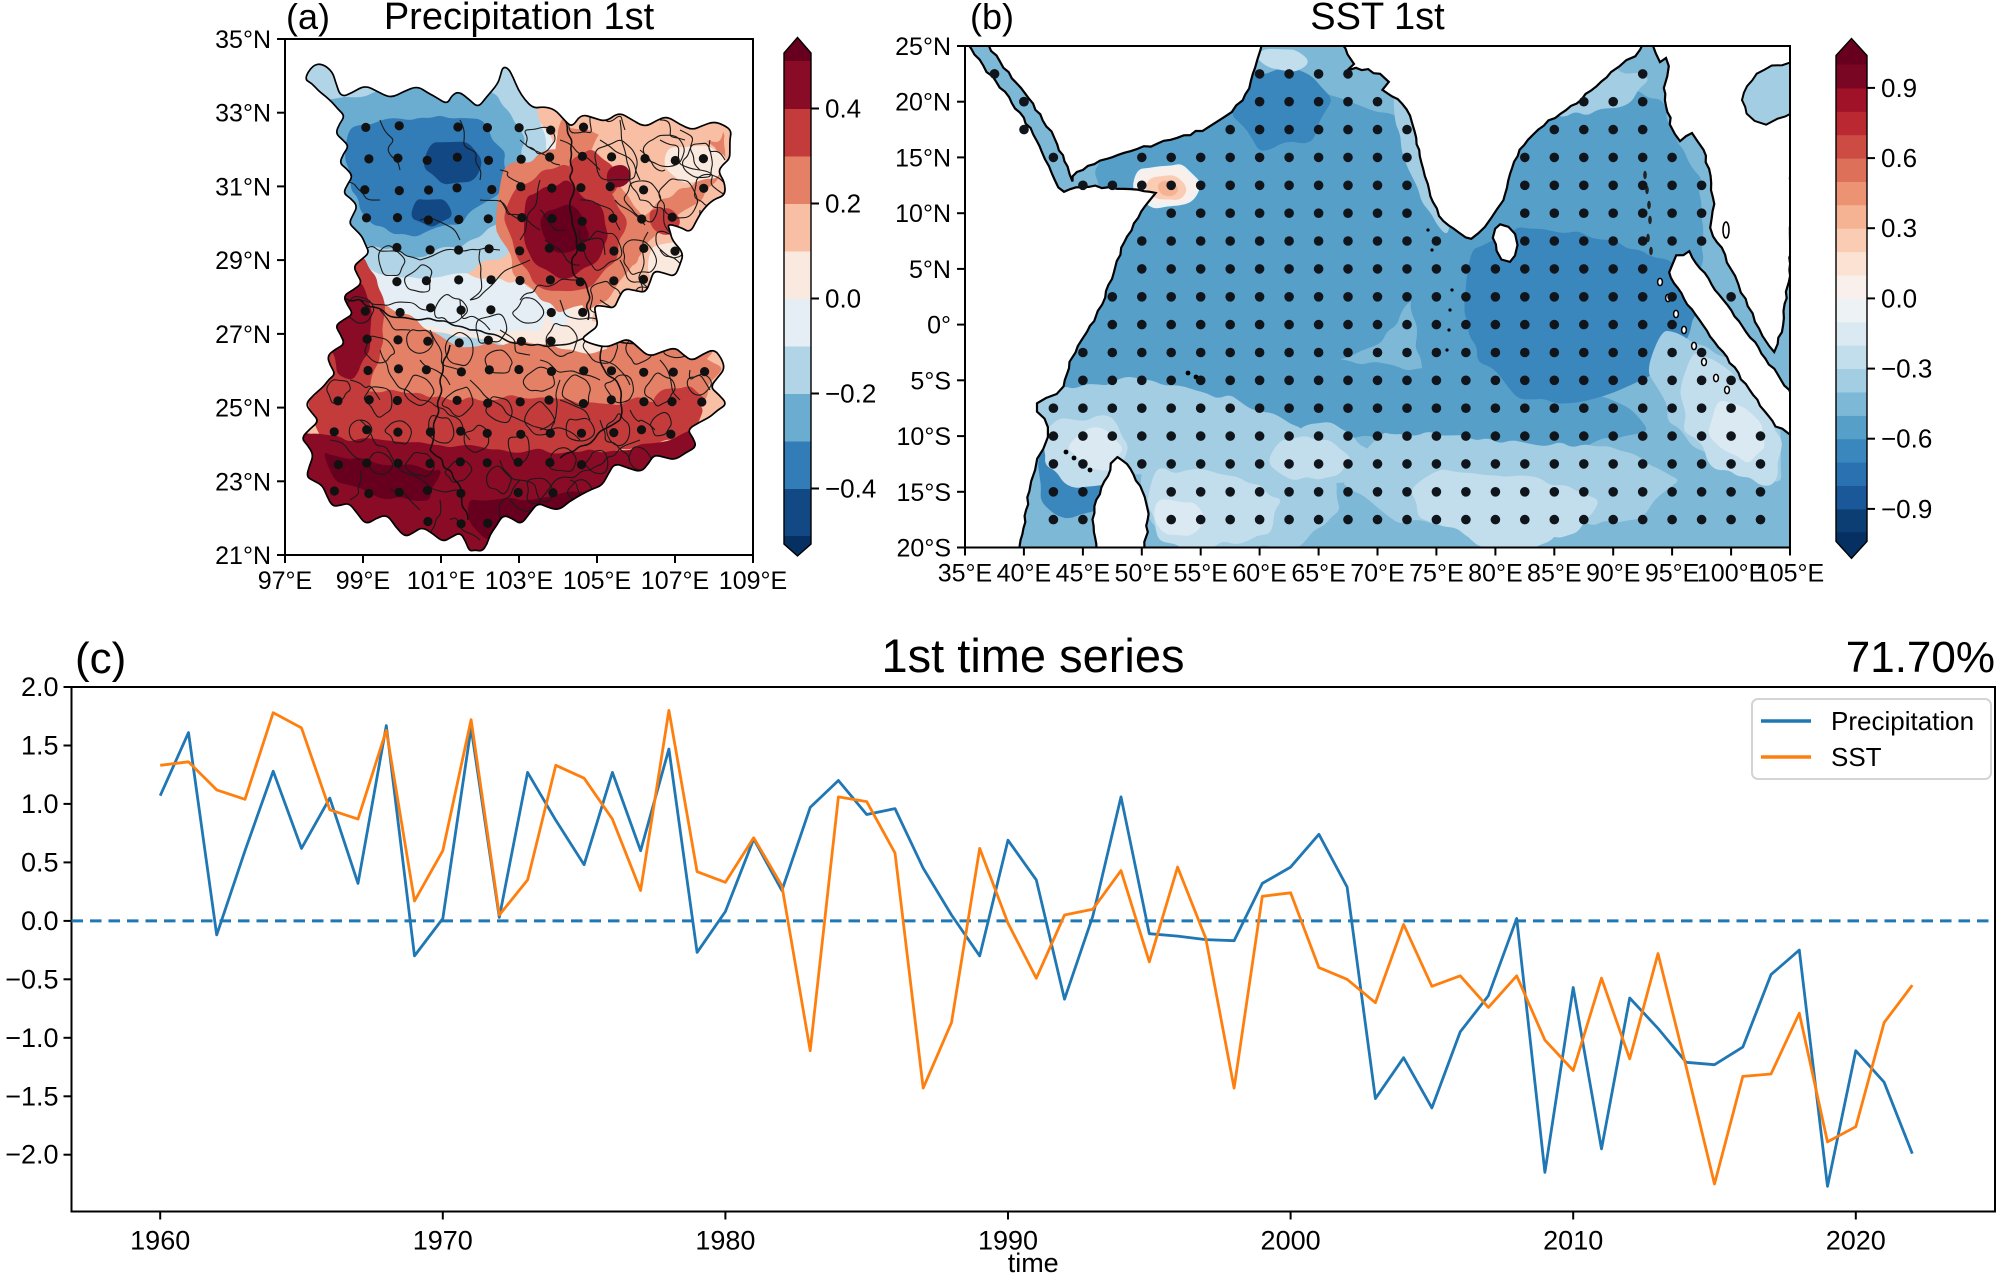  What do you see at coordinates (285, 581) in the screenshot?
I see `svg-text: 97°E` at bounding box center [285, 581].